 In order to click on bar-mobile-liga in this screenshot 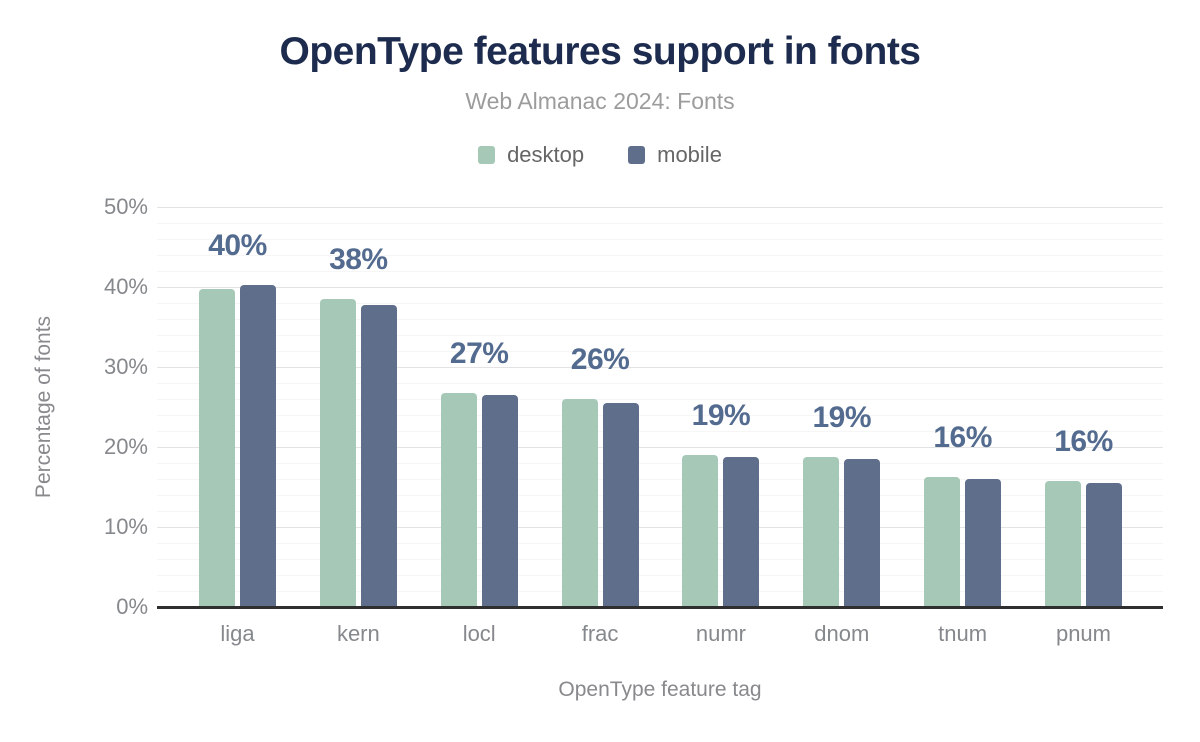, I will do `click(258, 446)`.